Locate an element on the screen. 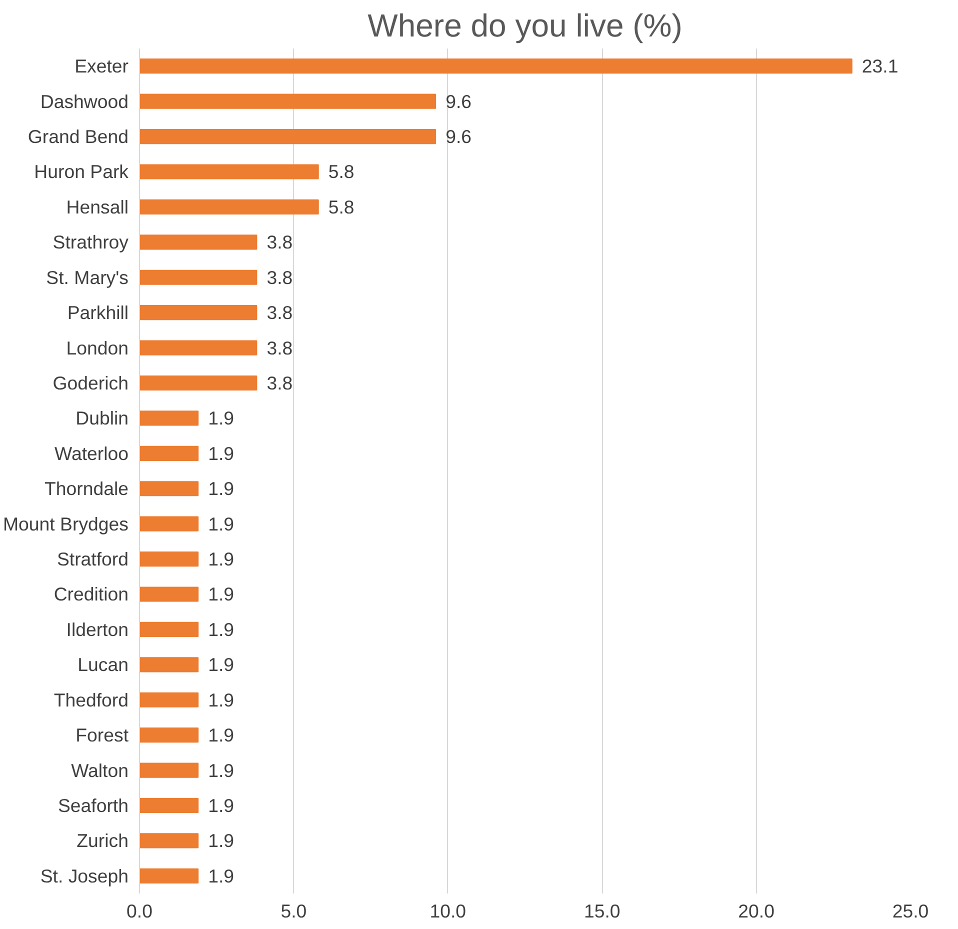 The height and width of the screenshot is (929, 958). chart-title: Where do you live (%) is located at coordinates (525, 26).